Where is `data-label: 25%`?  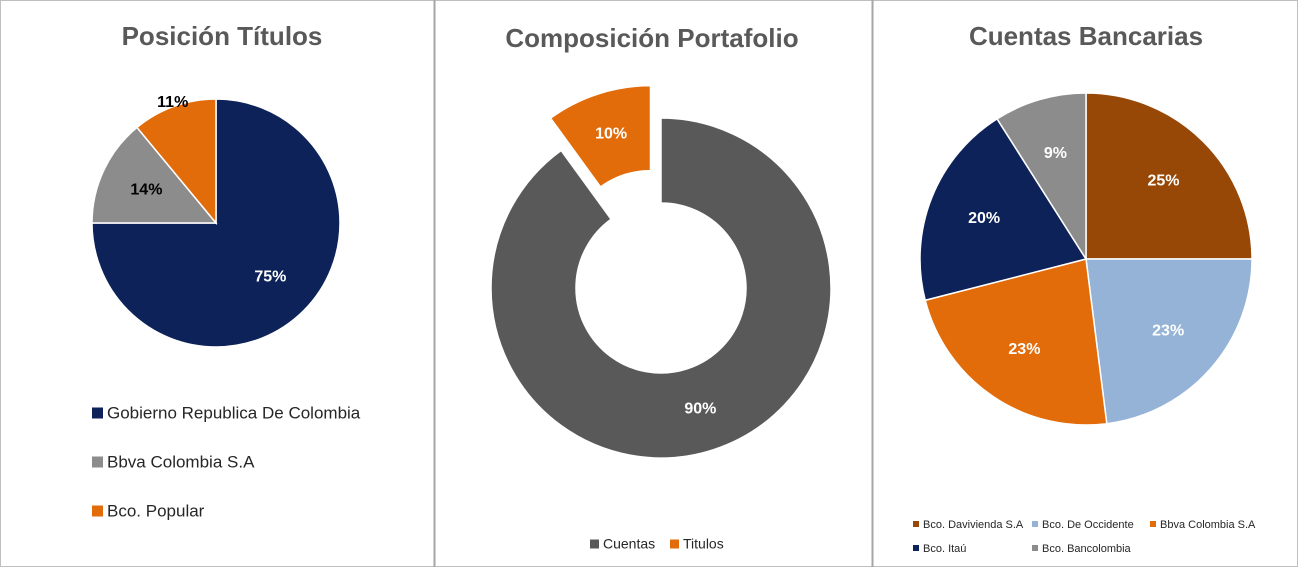
data-label: 25% is located at coordinates (1163, 181).